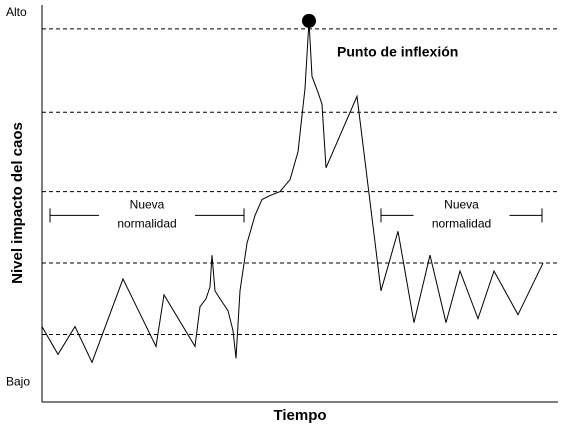  What do you see at coordinates (18, 381) in the screenshot?
I see `y-tick-label: Bajo` at bounding box center [18, 381].